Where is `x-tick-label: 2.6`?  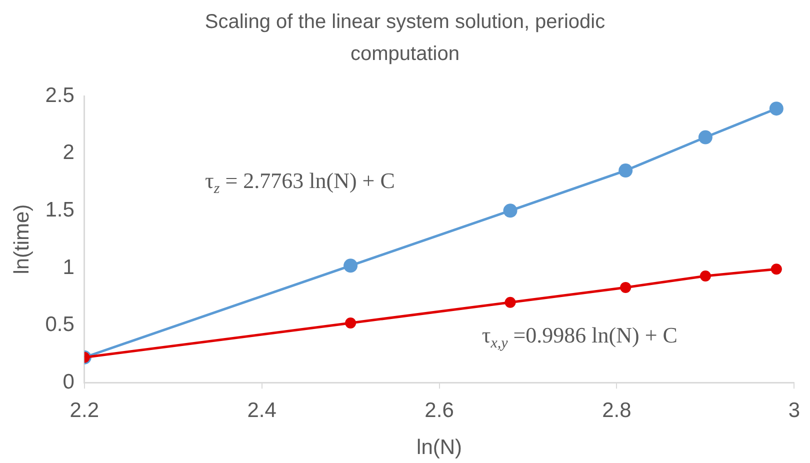
x-tick-label: 2.6 is located at coordinates (439, 410).